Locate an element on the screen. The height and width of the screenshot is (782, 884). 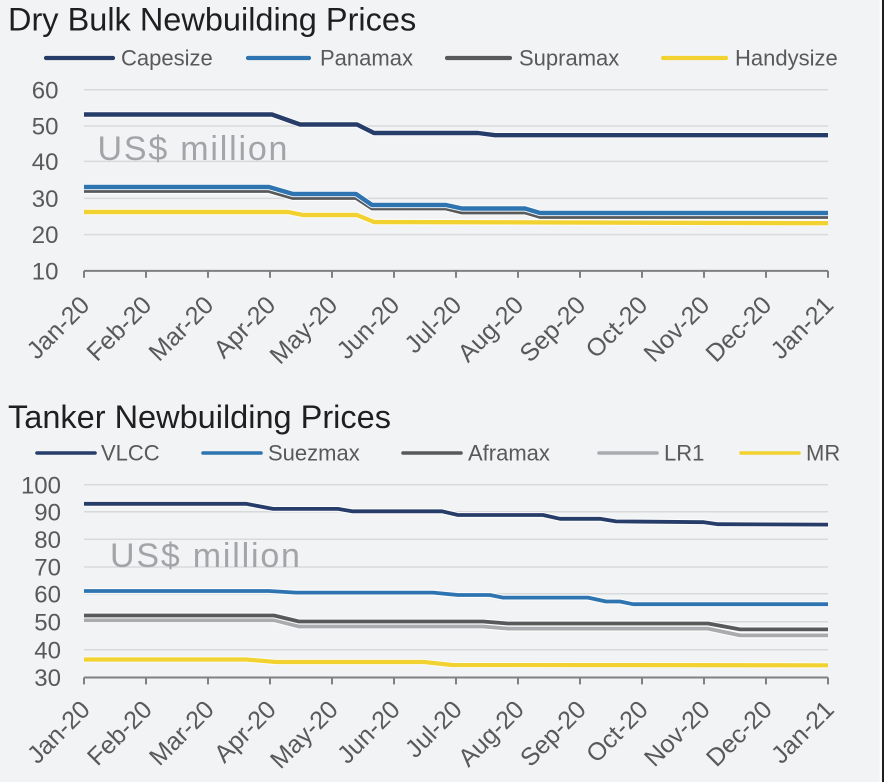
svg-text: Handysize is located at coordinates (786, 58).